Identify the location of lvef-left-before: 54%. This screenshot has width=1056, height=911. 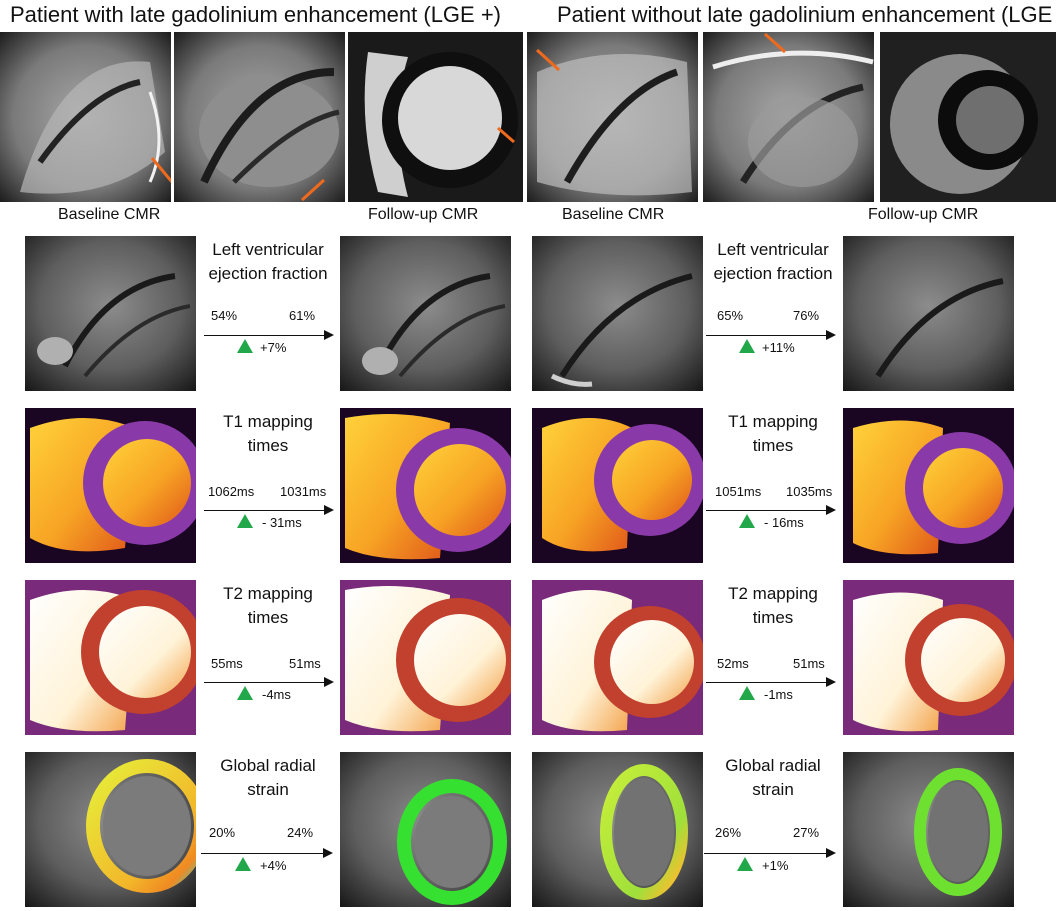
(224, 315).